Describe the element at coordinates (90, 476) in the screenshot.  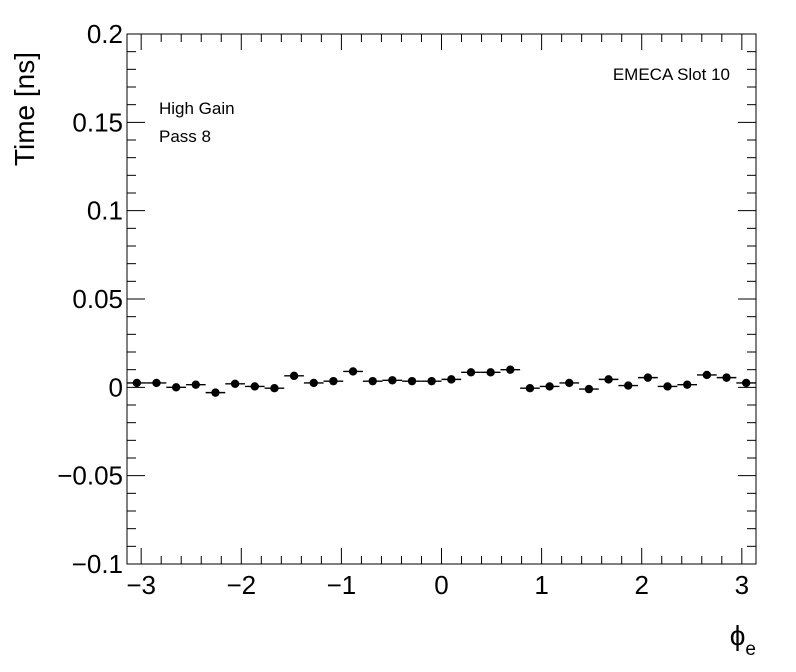
I see `y-tick-label: −0.05` at that location.